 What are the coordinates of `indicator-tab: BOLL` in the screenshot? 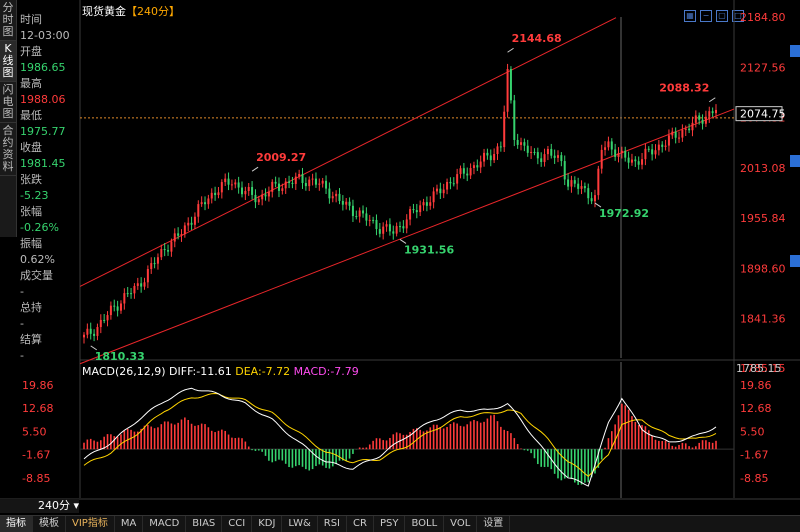 It's located at (425, 524).